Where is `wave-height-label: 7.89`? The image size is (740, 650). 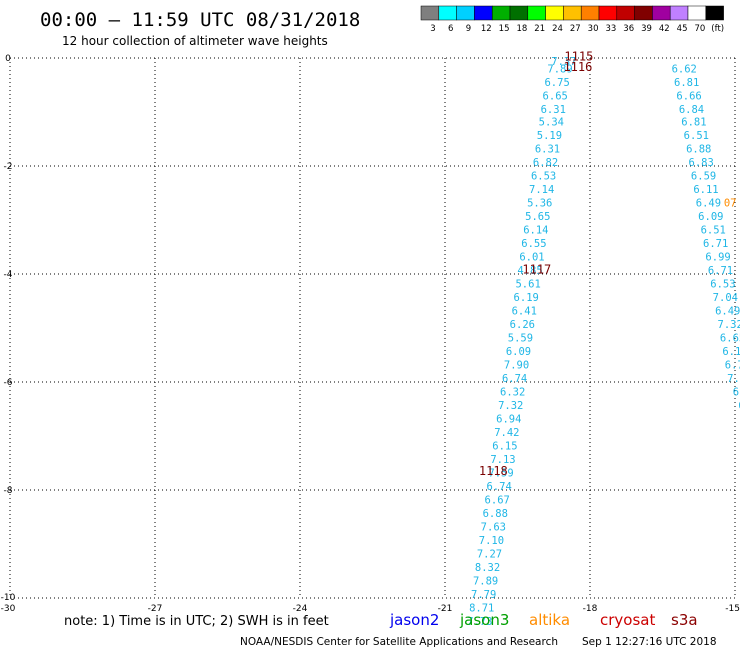 wave-height-label: 7.89 is located at coordinates (485, 582).